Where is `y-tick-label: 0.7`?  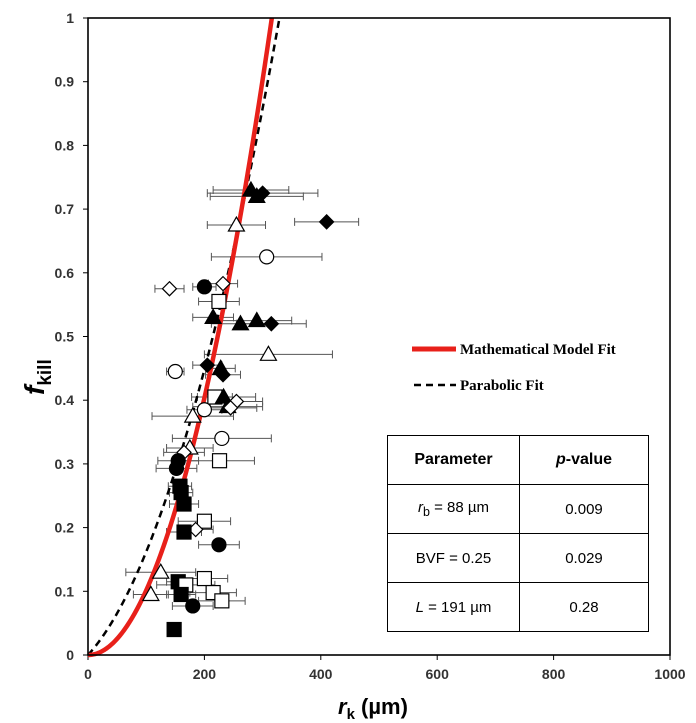 y-tick-label: 0.7 is located at coordinates (65, 209).